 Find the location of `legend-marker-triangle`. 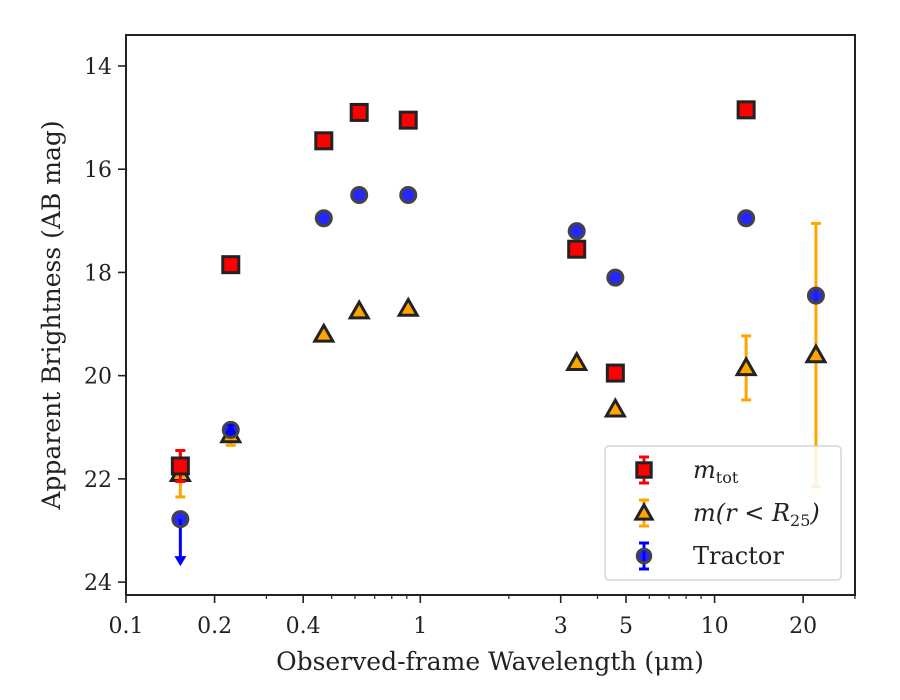

legend-marker-triangle is located at coordinates (644, 511).